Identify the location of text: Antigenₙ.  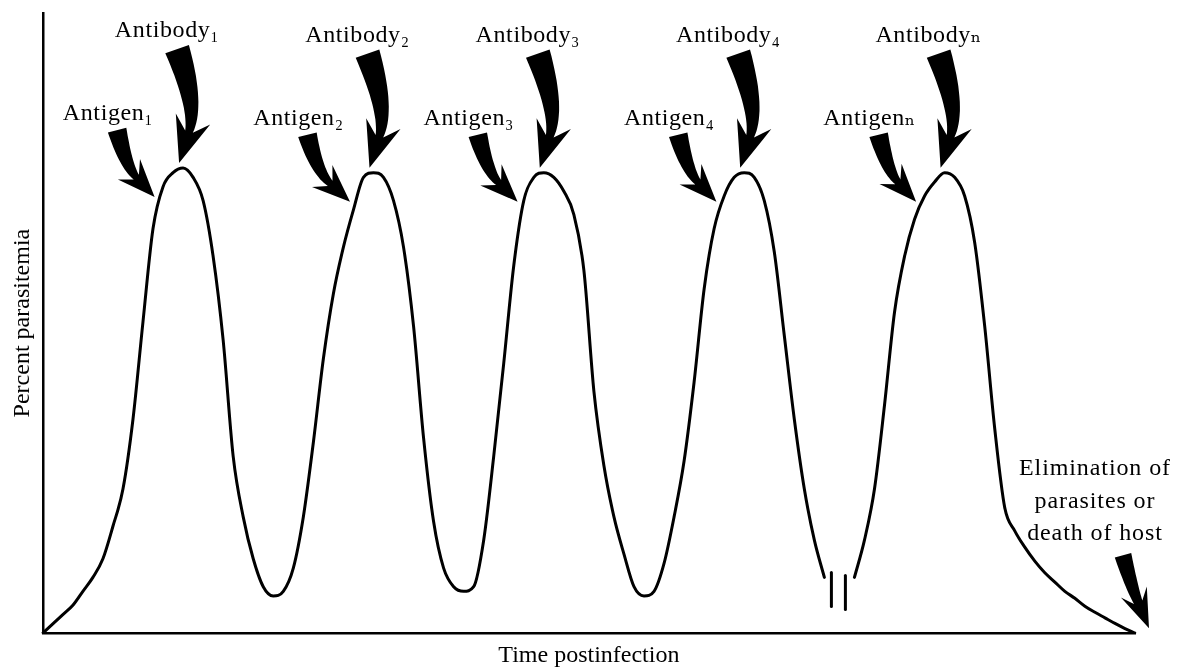
(869, 117).